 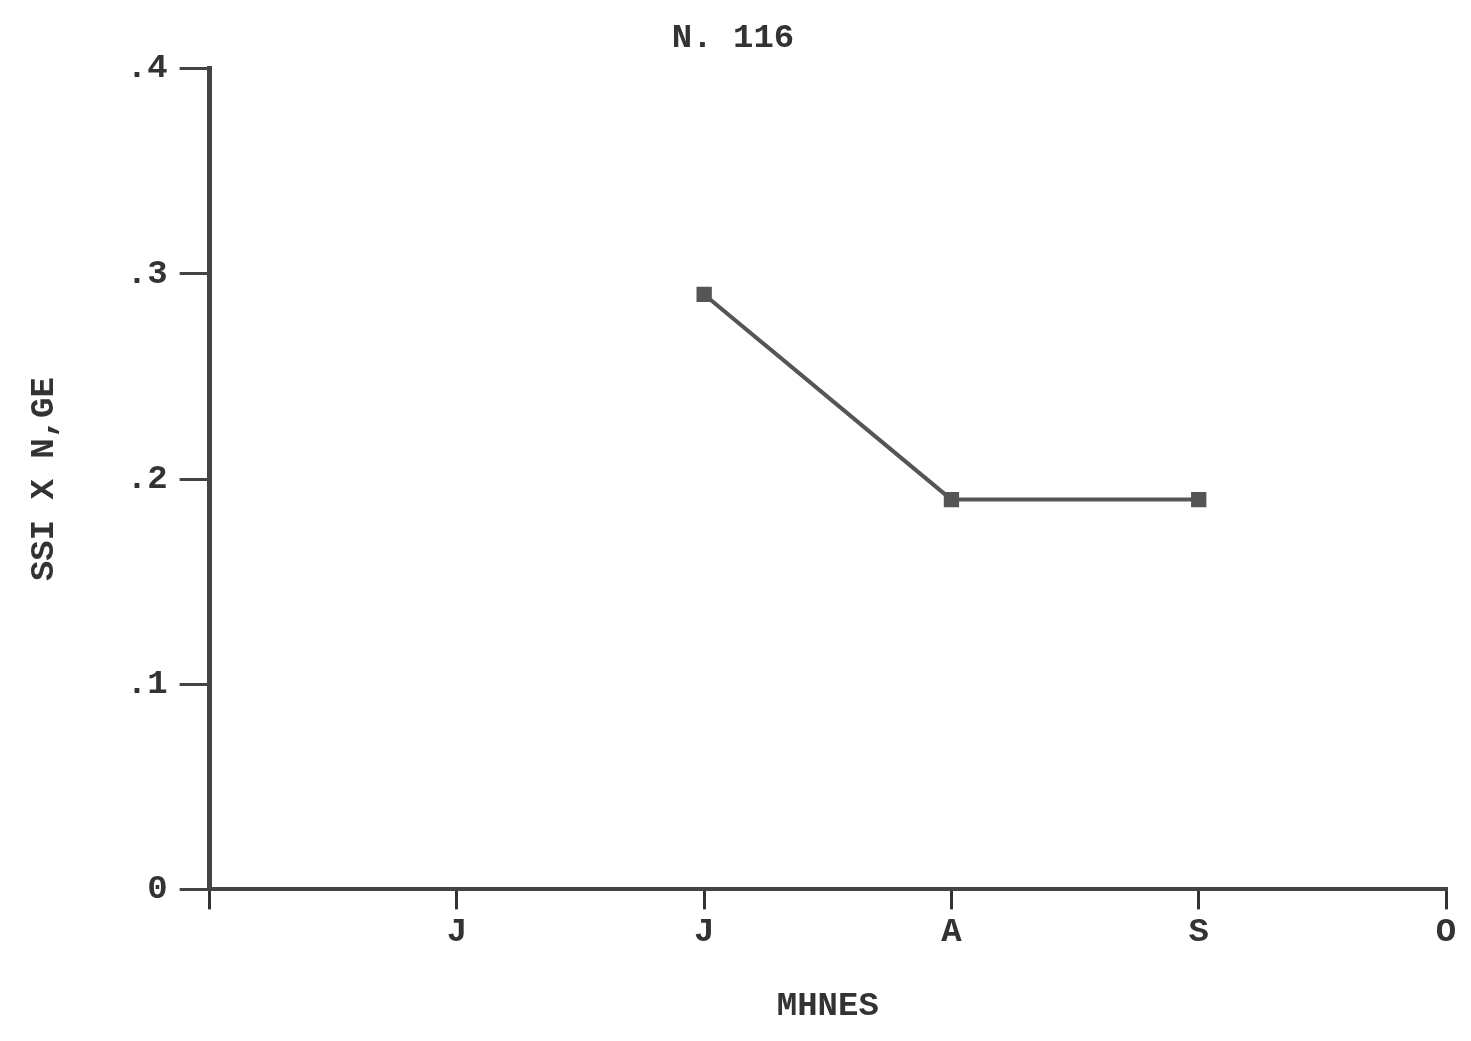 I want to click on chart-title: N. 116, so click(x=733, y=37).